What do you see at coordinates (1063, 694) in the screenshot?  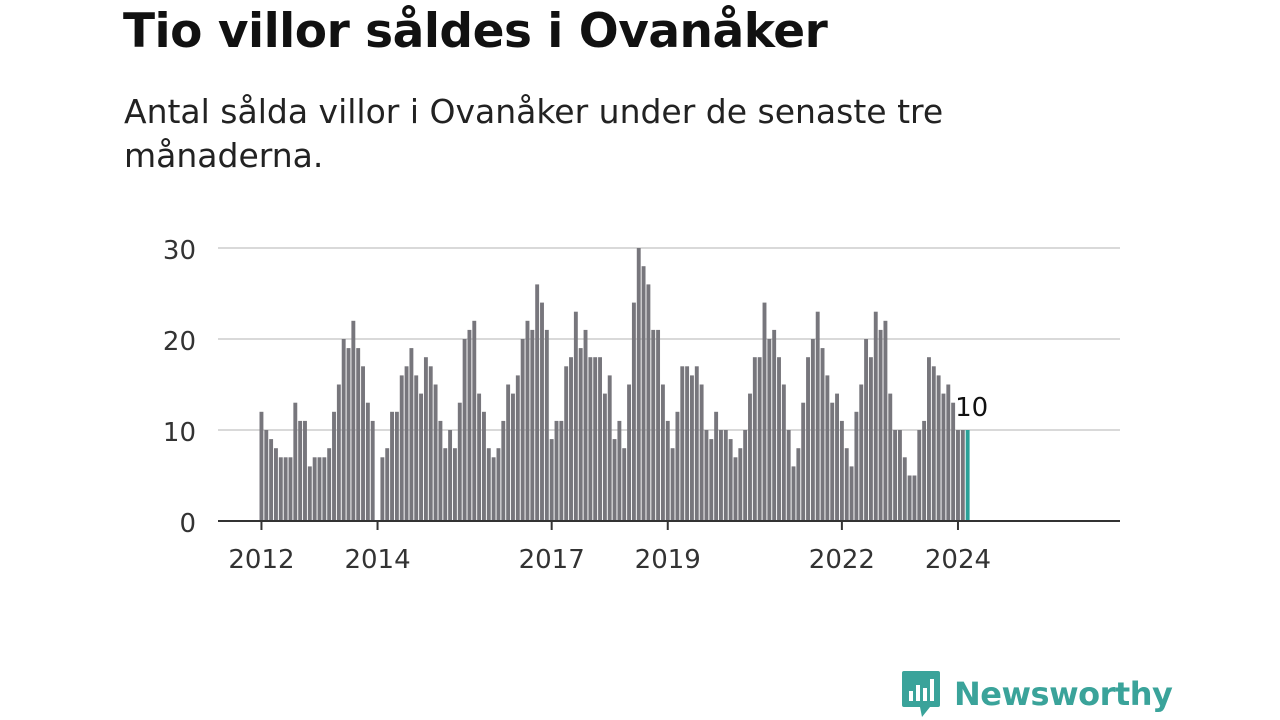 I see `brand-name: Newsworthy` at bounding box center [1063, 694].